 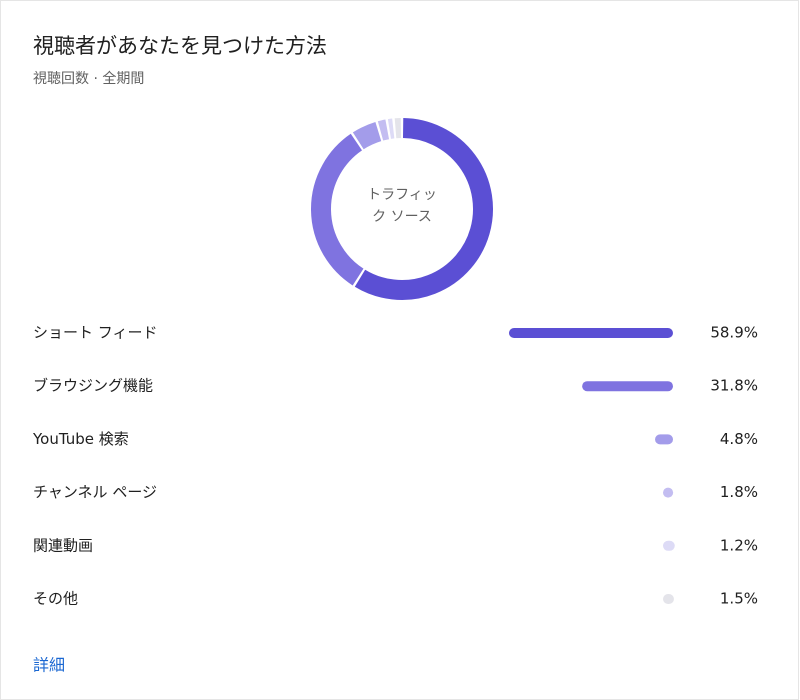 I want to click on row-label: YouTube 検索, so click(x=80, y=439).